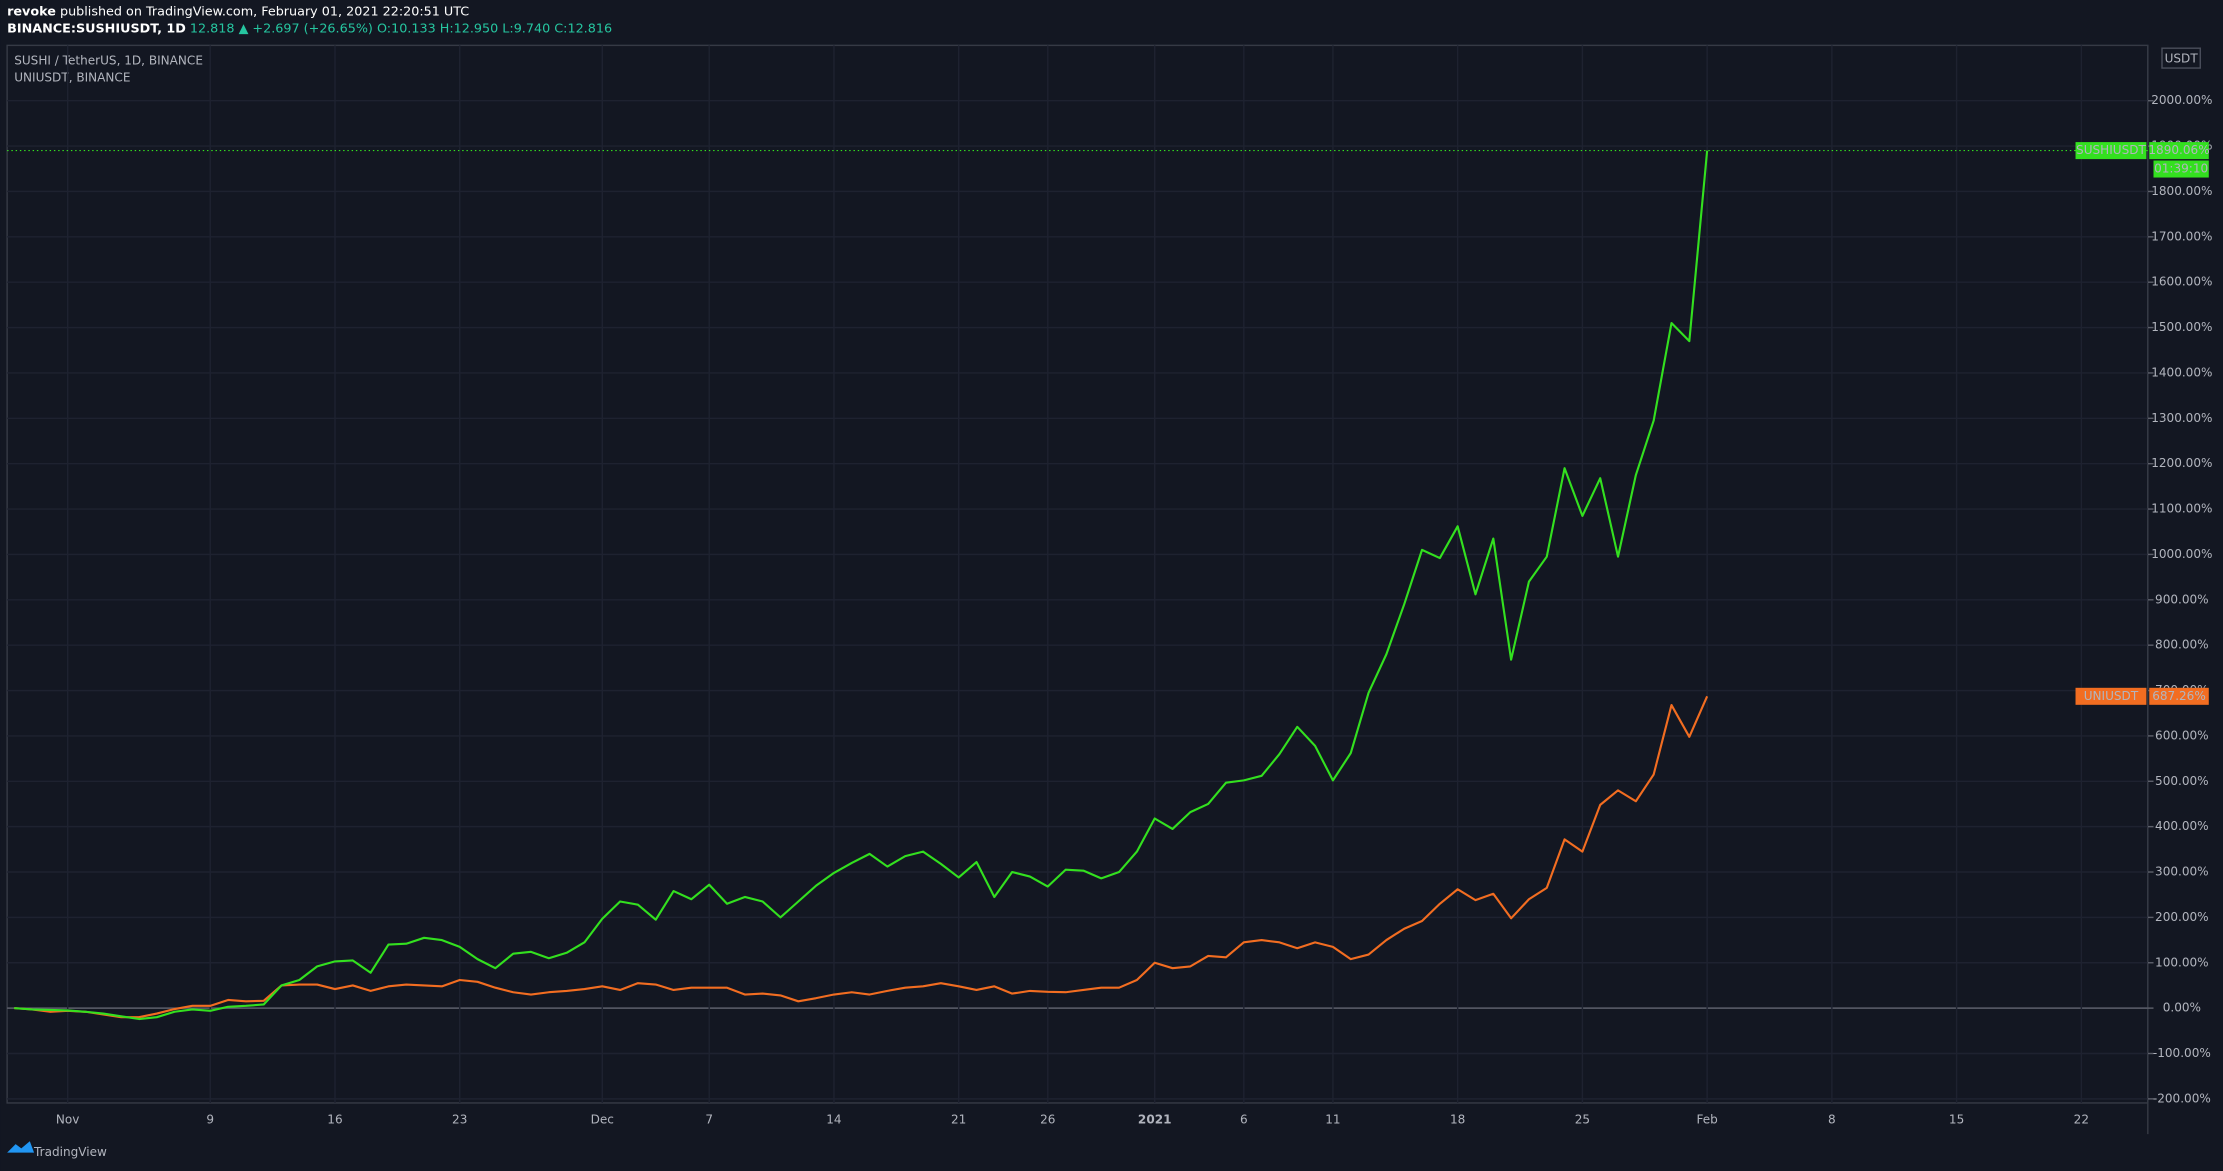 Image resolution: width=2223 pixels, height=1171 pixels. What do you see at coordinates (72, 77) in the screenshot?
I see `chart-subtitle: UNIUSDT, BINANCE` at bounding box center [72, 77].